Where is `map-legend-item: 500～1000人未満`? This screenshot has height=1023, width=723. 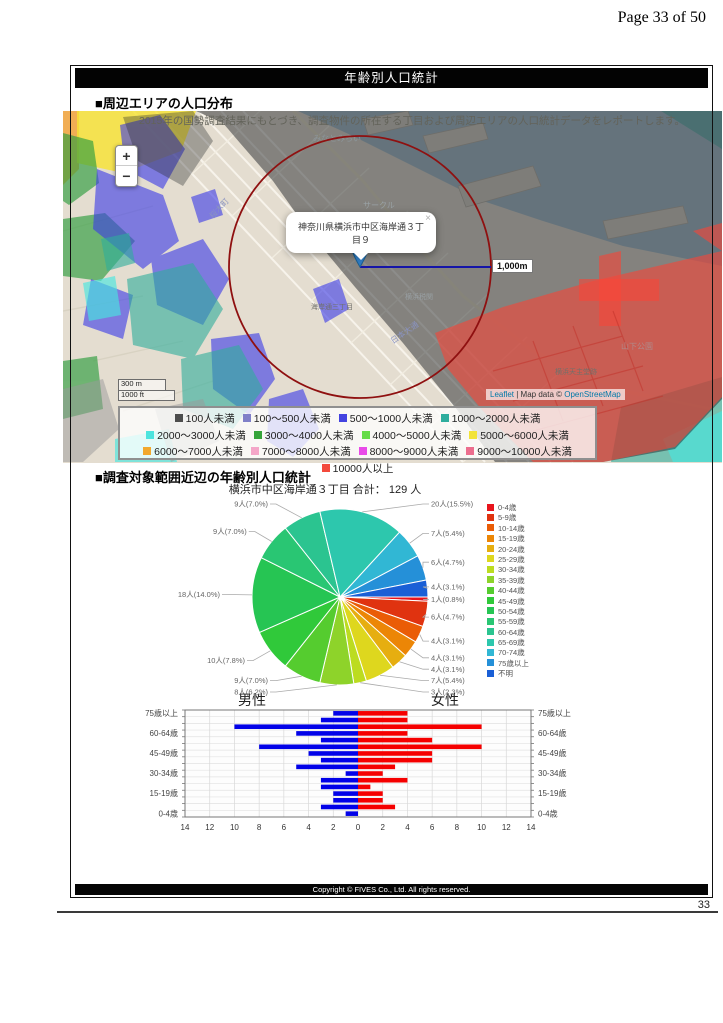
map-legend-item: 500～1000人未満 is located at coordinates (385, 419).